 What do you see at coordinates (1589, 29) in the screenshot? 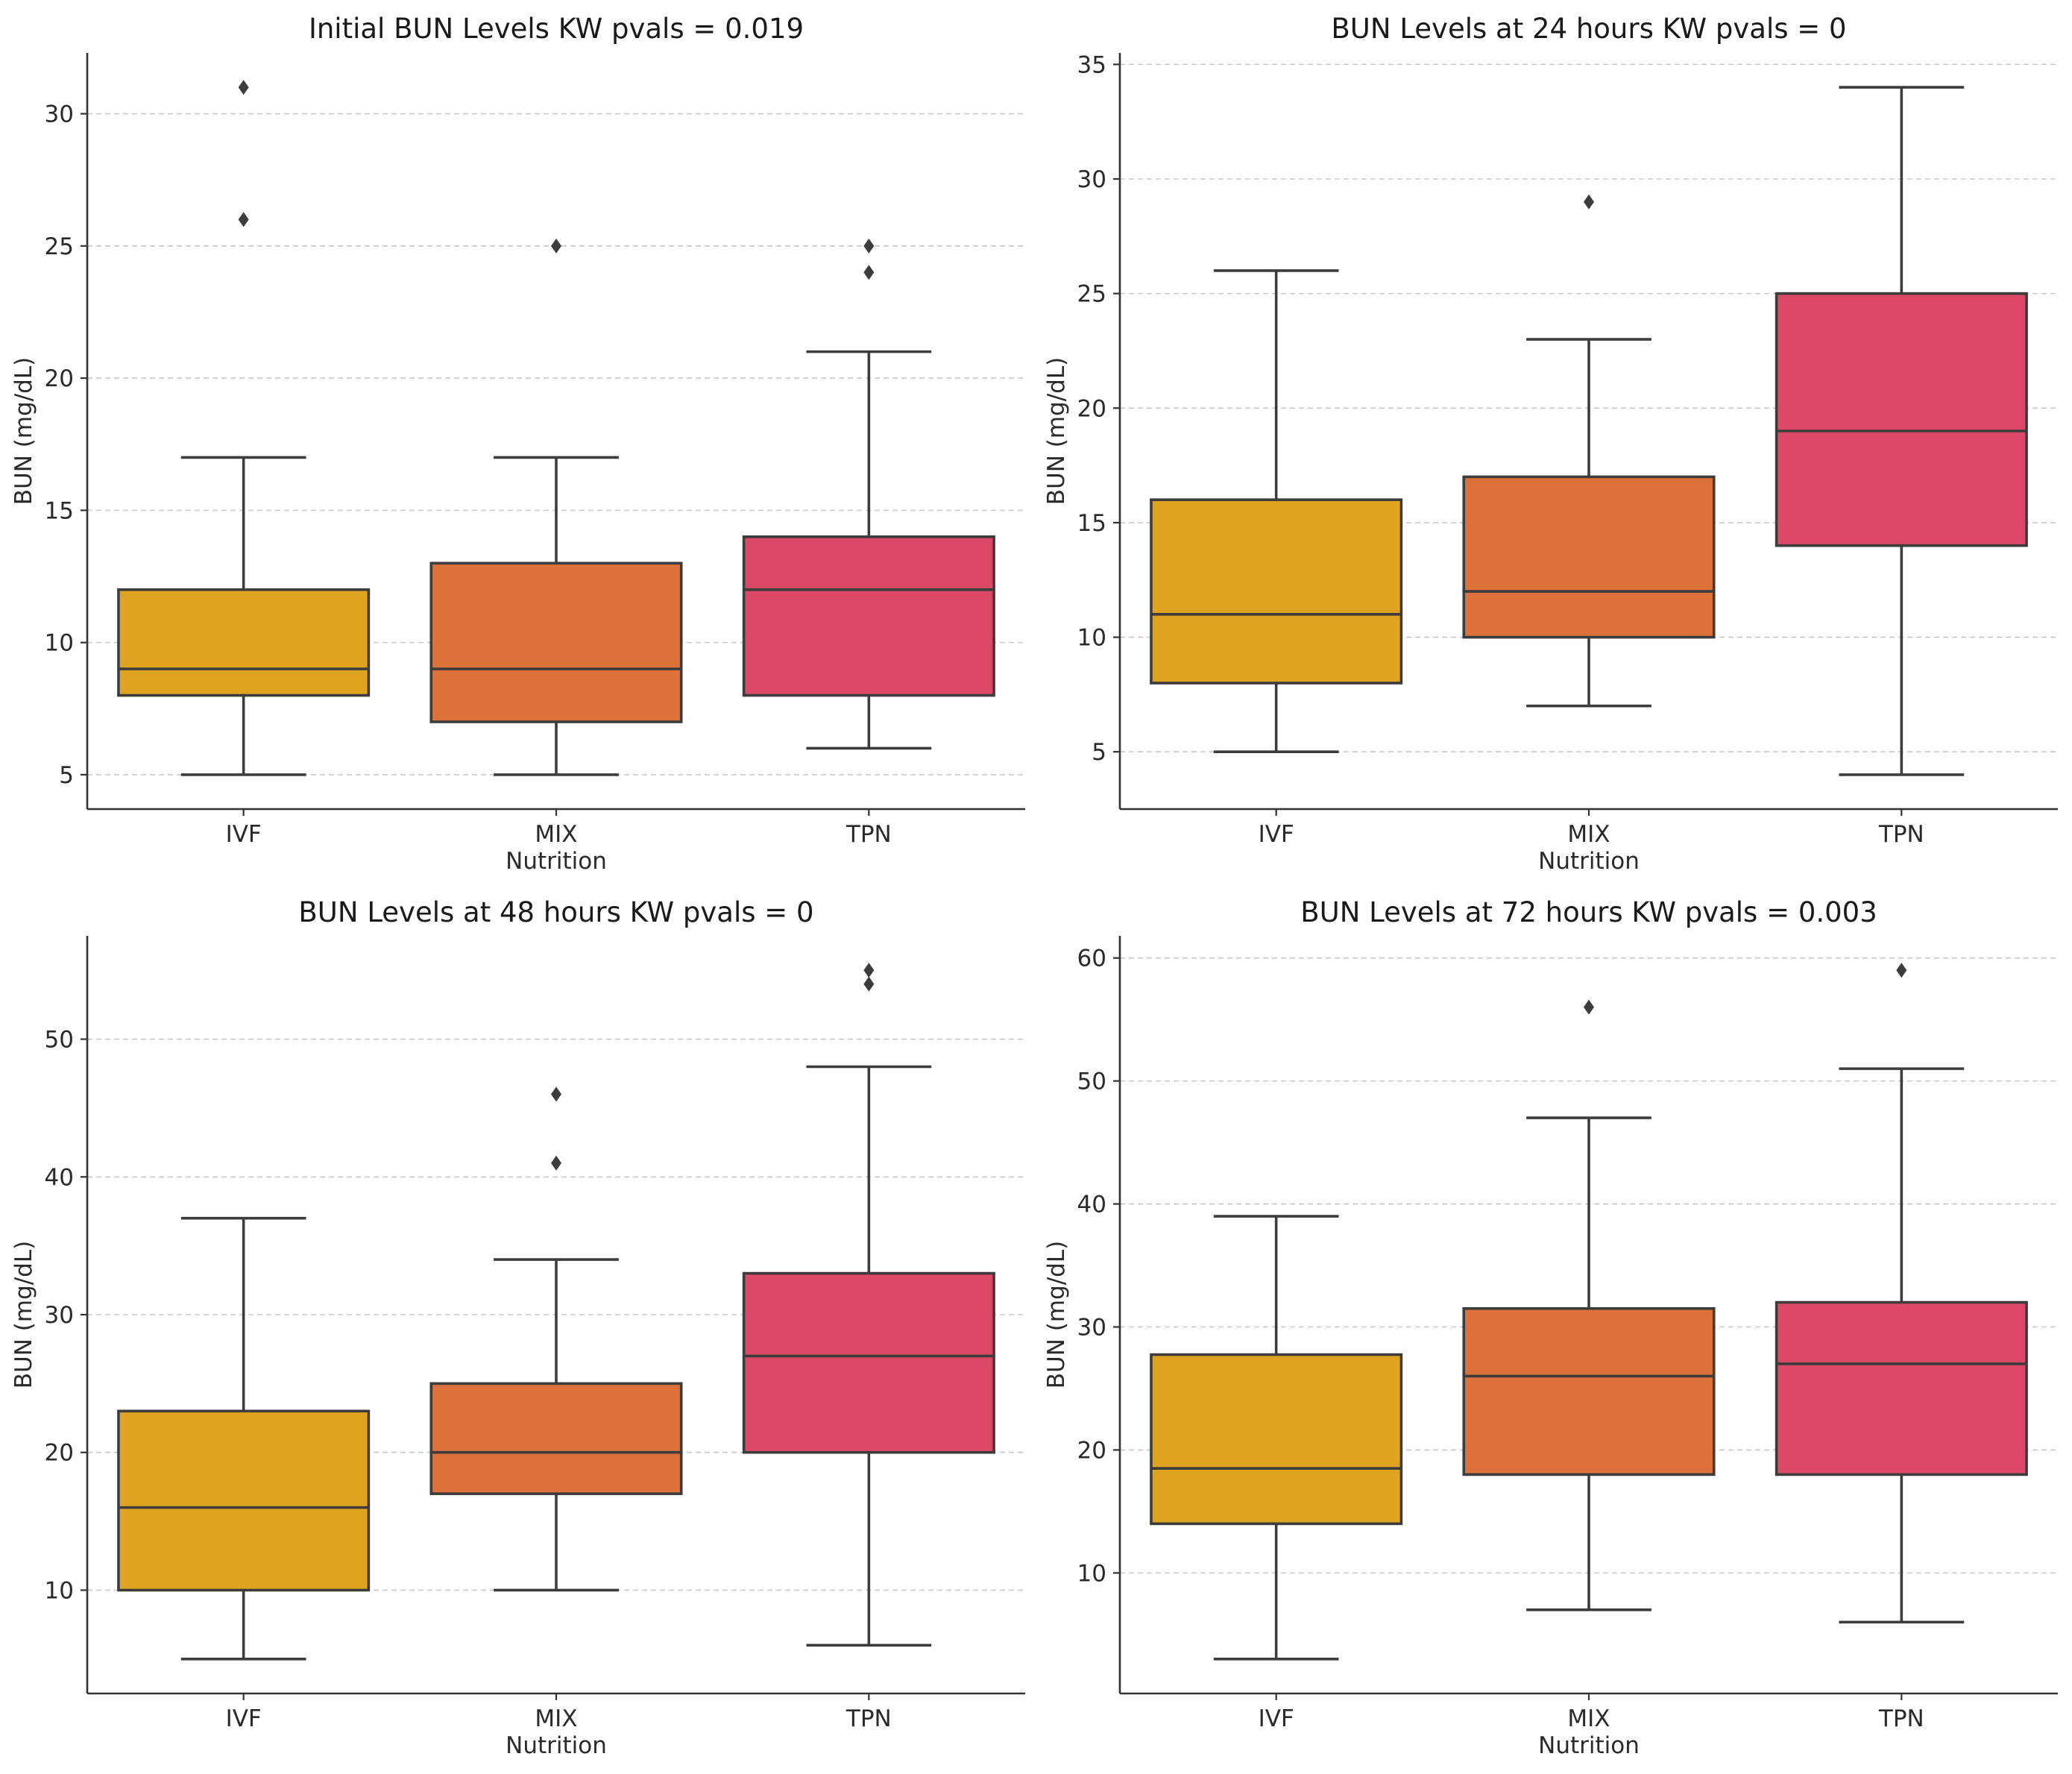
I see `chart-title: BUN Levels at 24 hours KW pvals = 0` at bounding box center [1589, 29].